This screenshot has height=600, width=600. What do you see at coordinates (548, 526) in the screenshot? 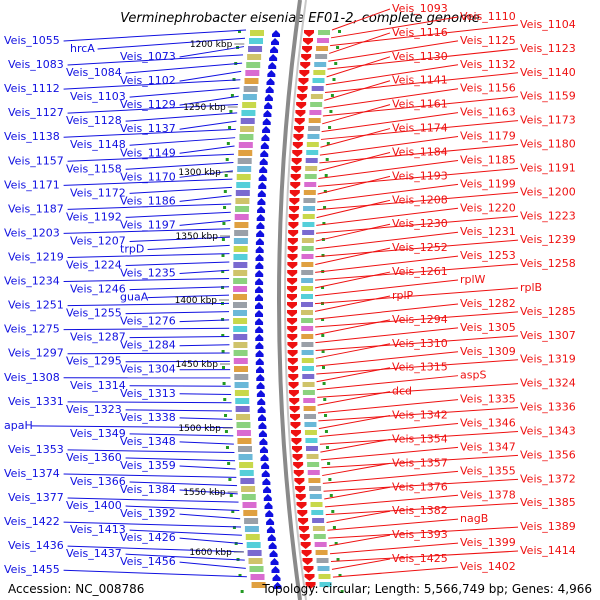
I see `right-gene-label: Veis_1389` at bounding box center [548, 526].